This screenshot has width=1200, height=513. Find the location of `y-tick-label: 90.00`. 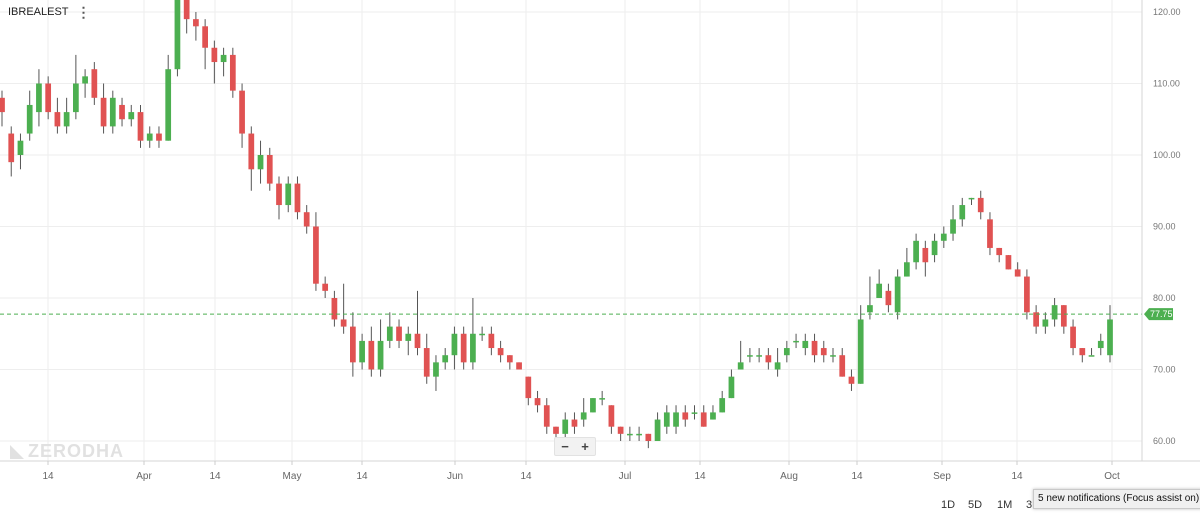

y-tick-label: 90.00 is located at coordinates (1164, 227).